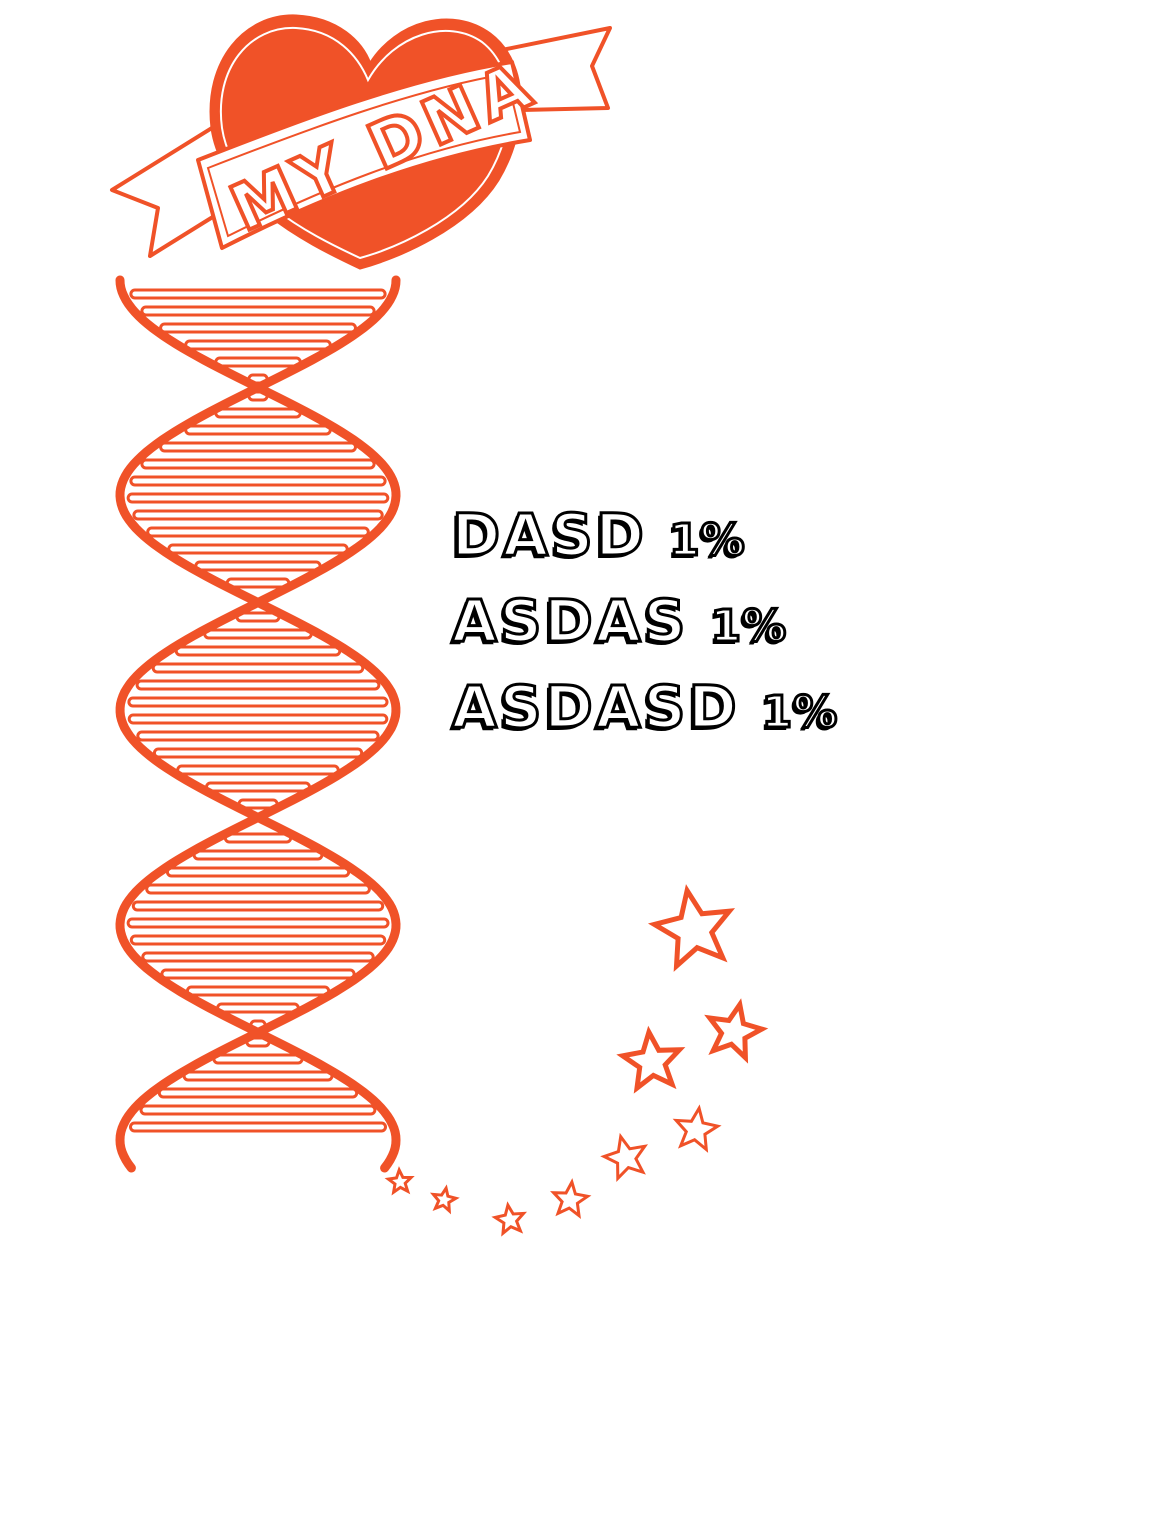 The image size is (1152, 1536). I want to click on ancestry-item: DASD 1%, so click(644, 535).